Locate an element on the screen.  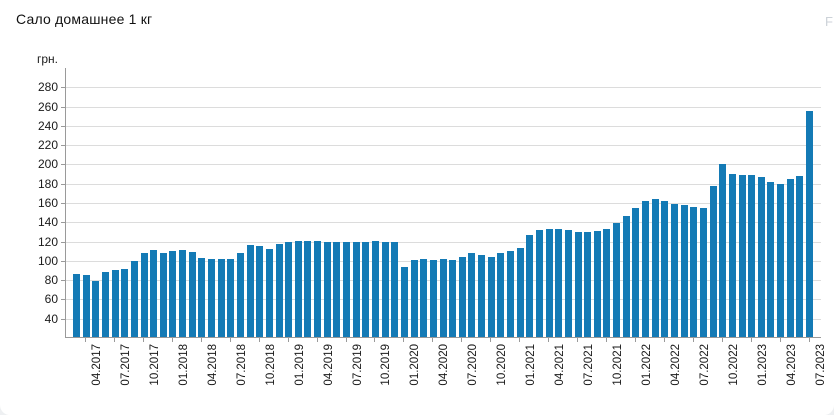
y-tick-label: 260 is located at coordinates (47, 106).